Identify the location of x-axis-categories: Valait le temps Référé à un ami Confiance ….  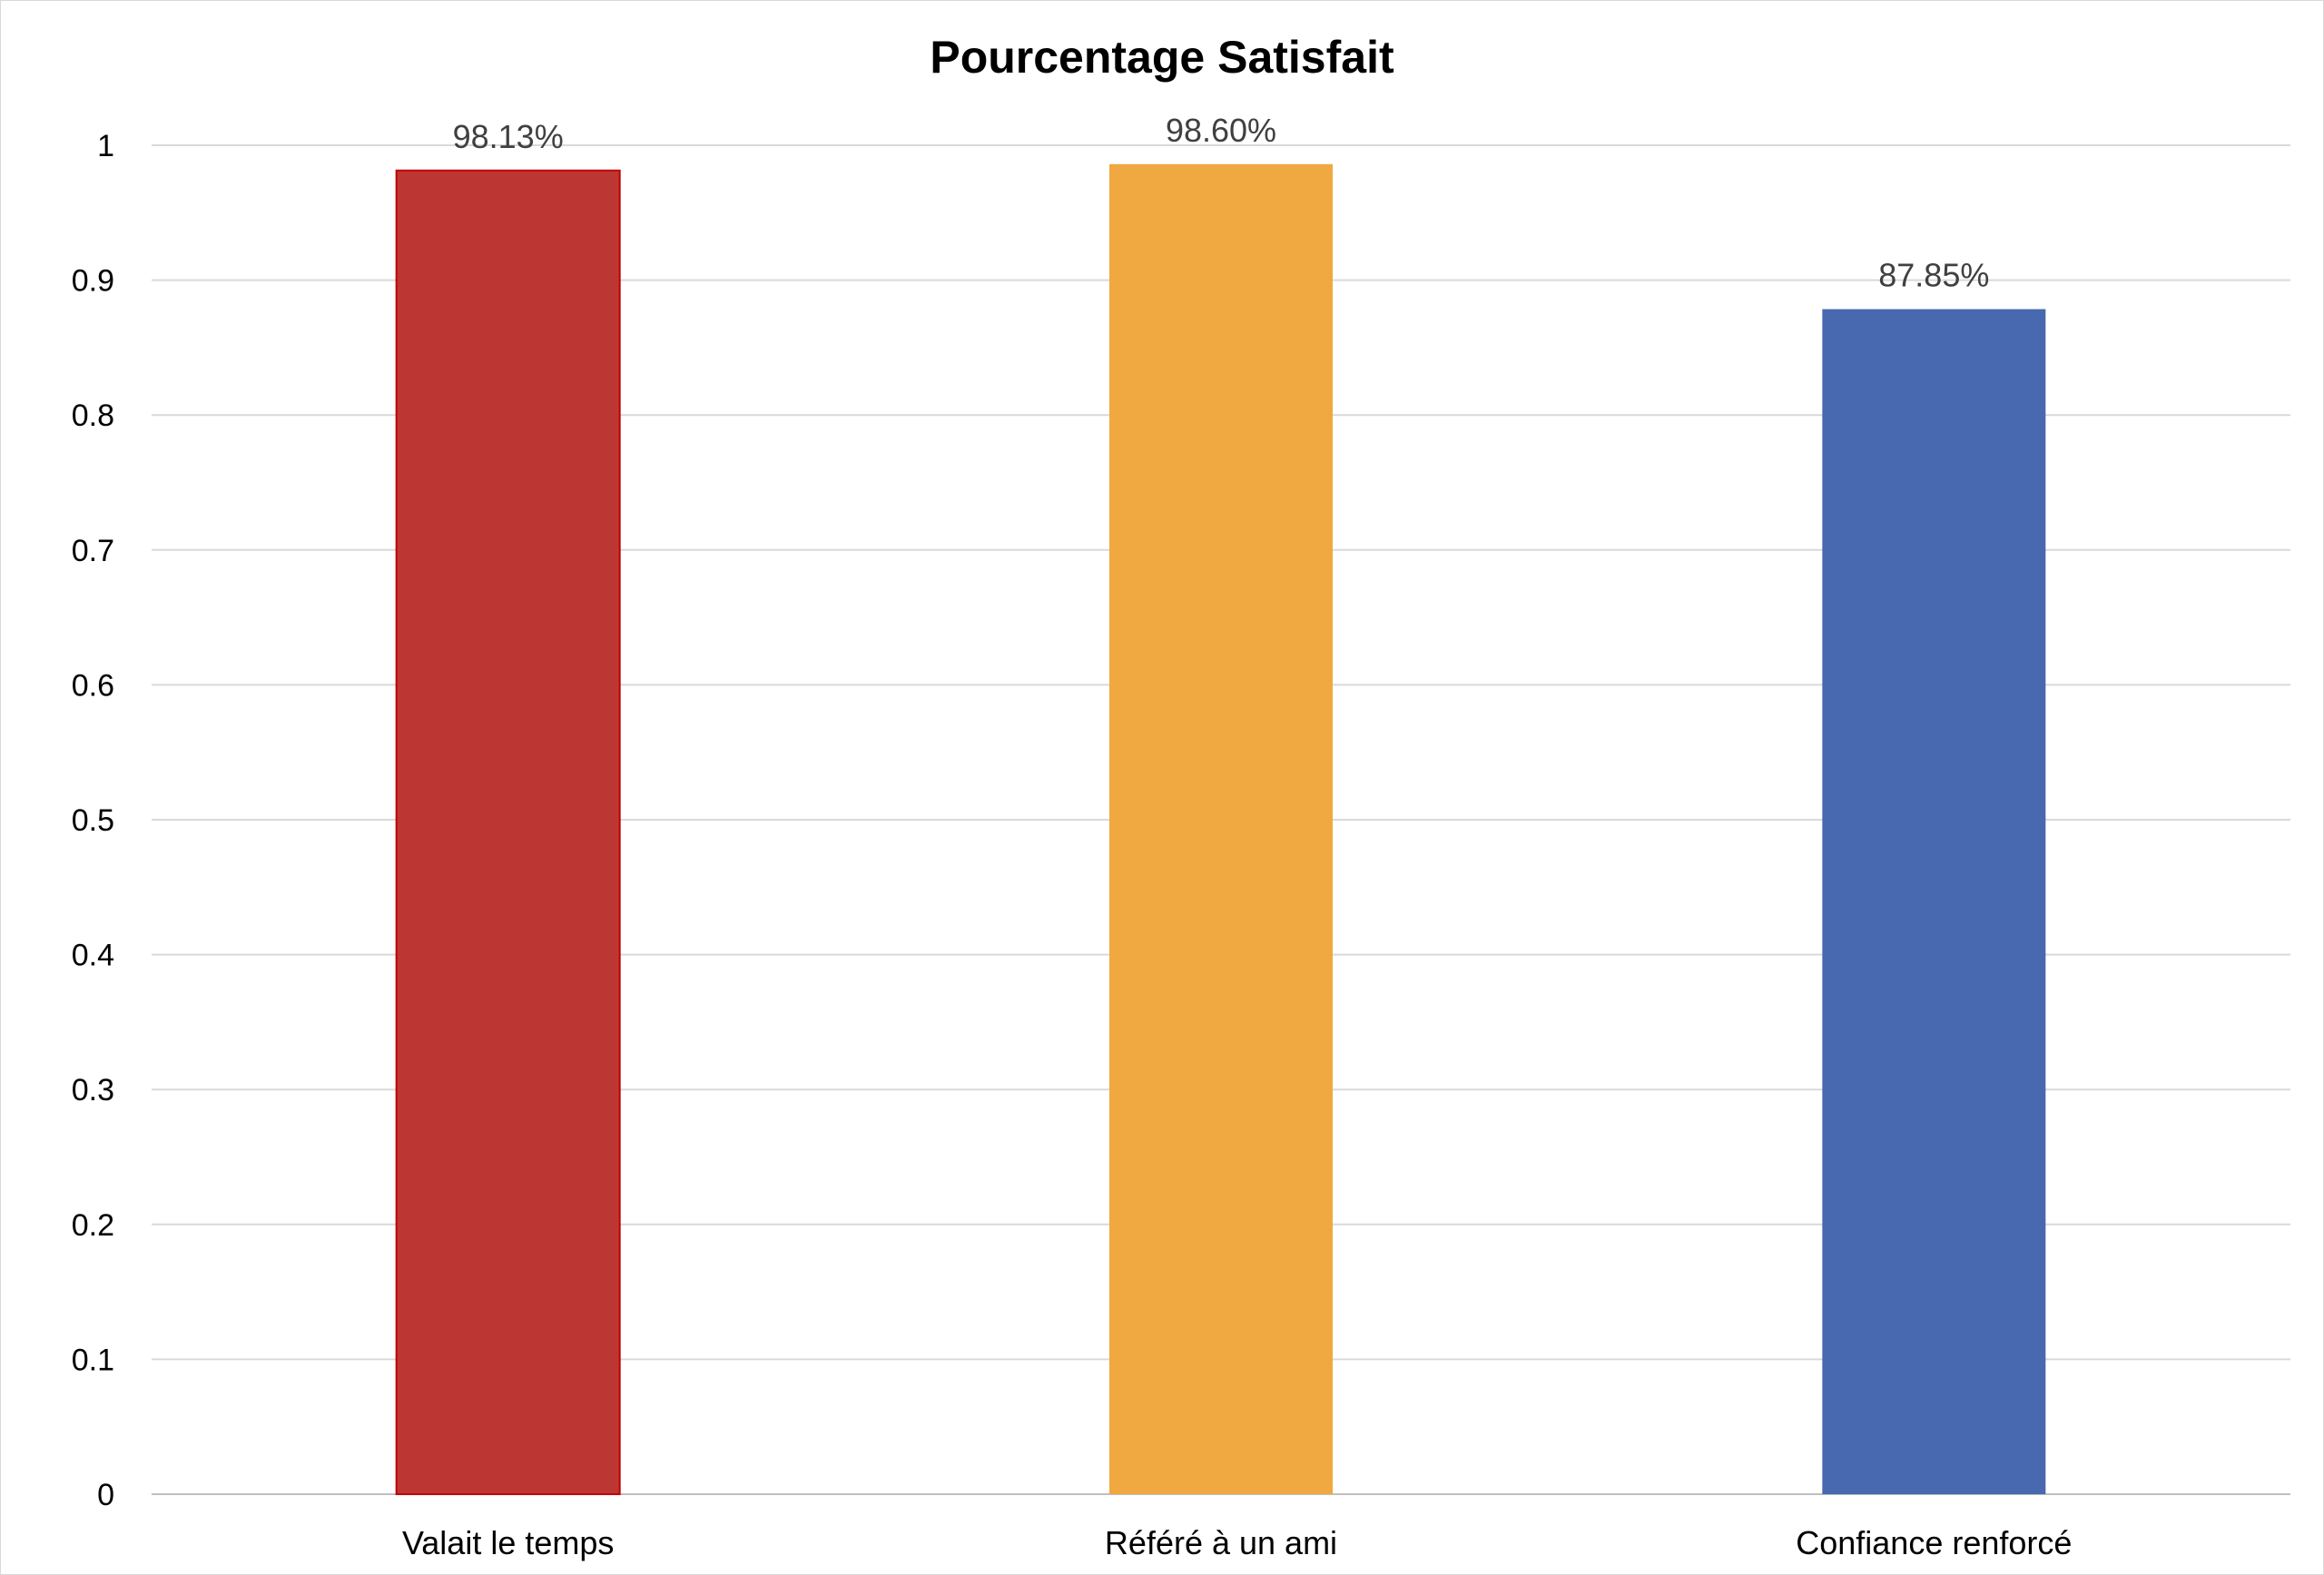
(1237, 1543).